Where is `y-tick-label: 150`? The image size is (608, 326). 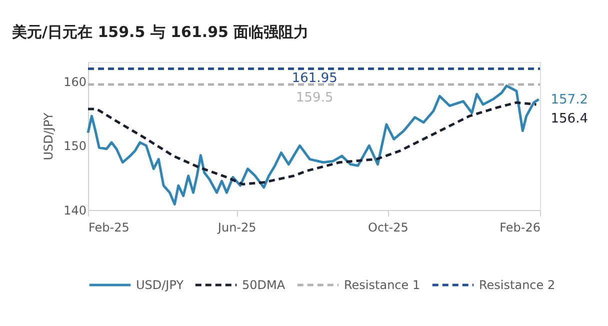 y-tick-label: 150 is located at coordinates (75, 146).